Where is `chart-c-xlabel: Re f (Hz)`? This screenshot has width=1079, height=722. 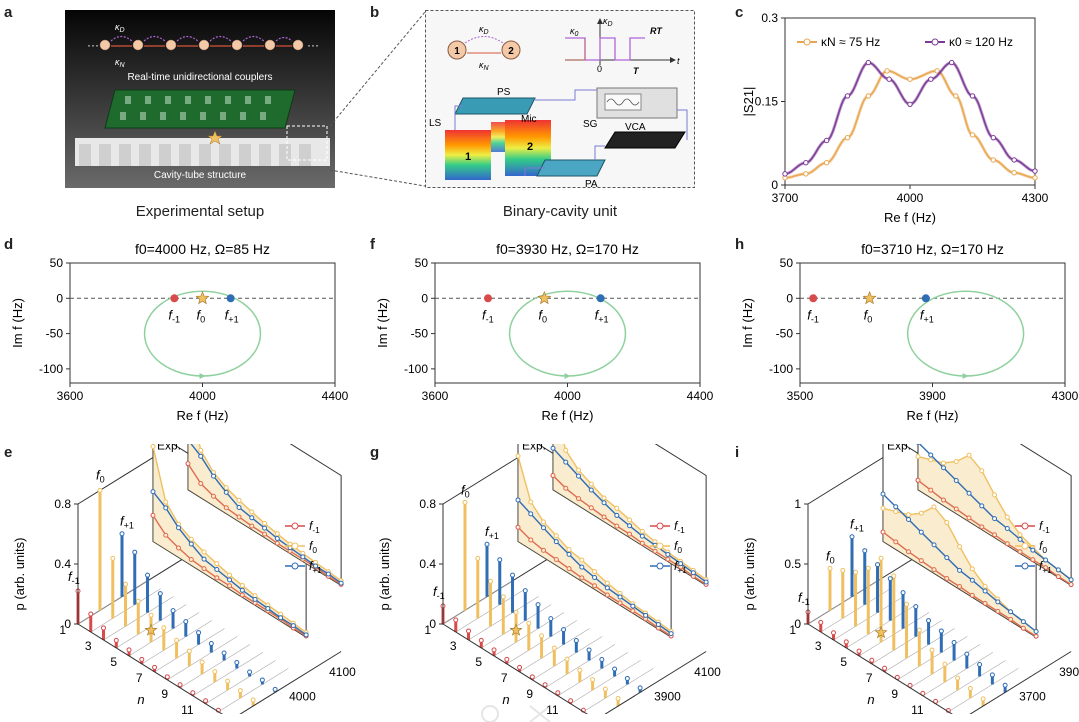 chart-c-xlabel: Re f (Hz) is located at coordinates (910, 217).